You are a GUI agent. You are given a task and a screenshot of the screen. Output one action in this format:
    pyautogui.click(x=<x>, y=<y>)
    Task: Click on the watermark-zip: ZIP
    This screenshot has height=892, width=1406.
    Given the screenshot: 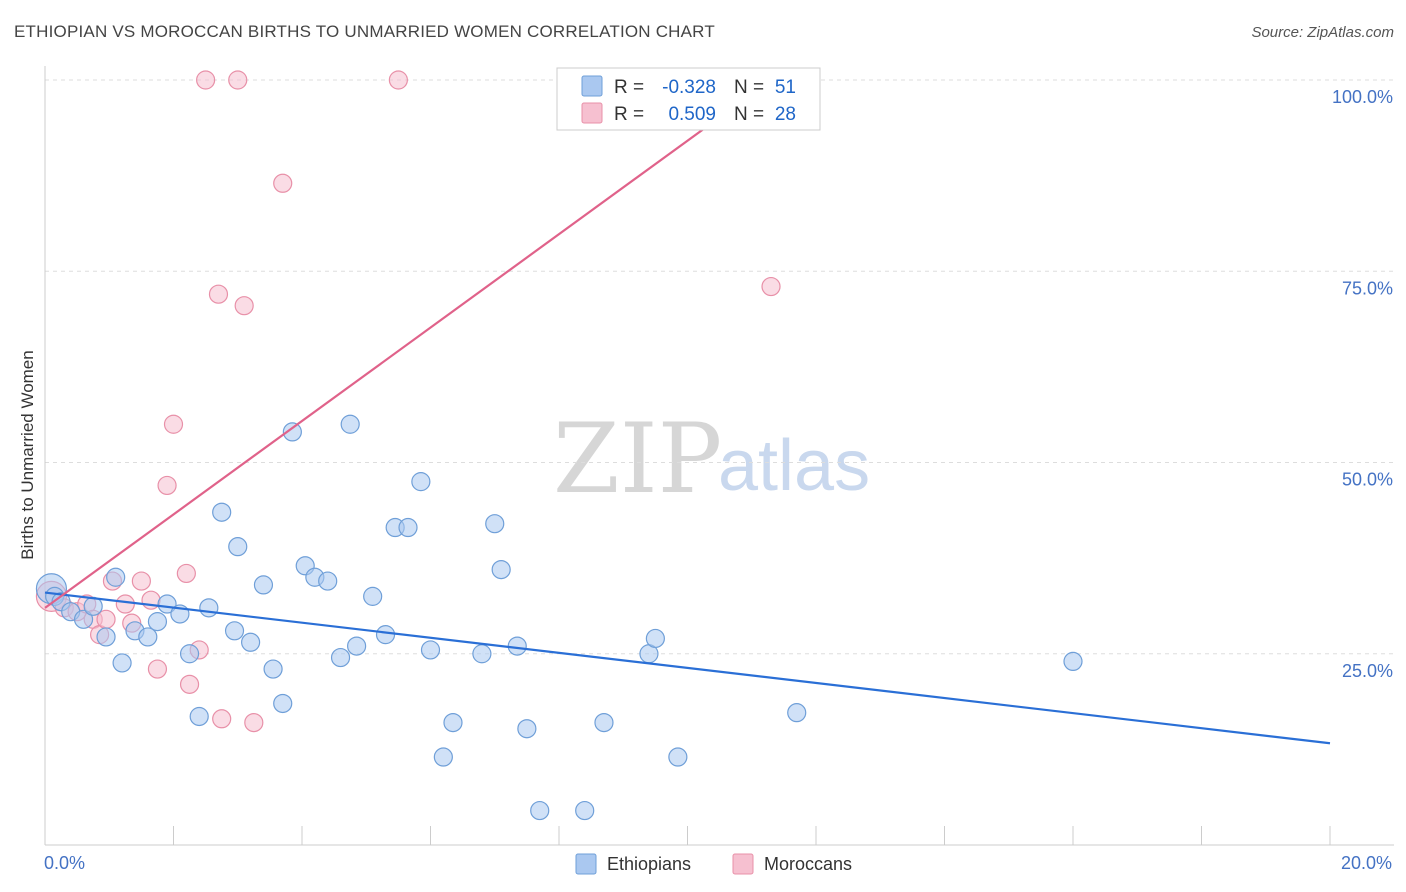 What is the action you would take?
    pyautogui.click(x=637, y=459)
    